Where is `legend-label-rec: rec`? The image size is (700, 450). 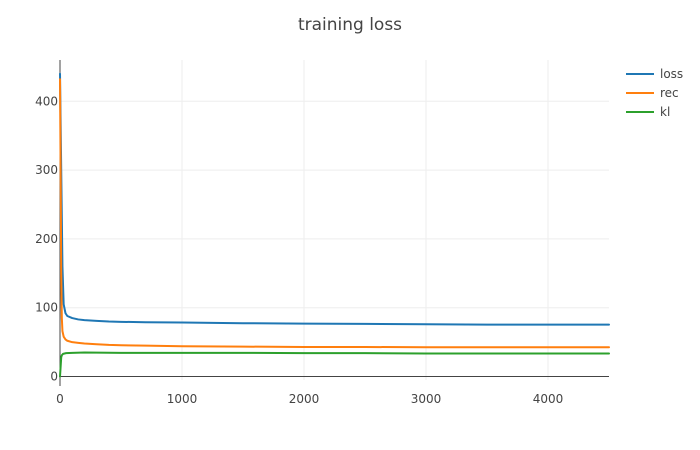 legend-label-rec: rec is located at coordinates (669, 93).